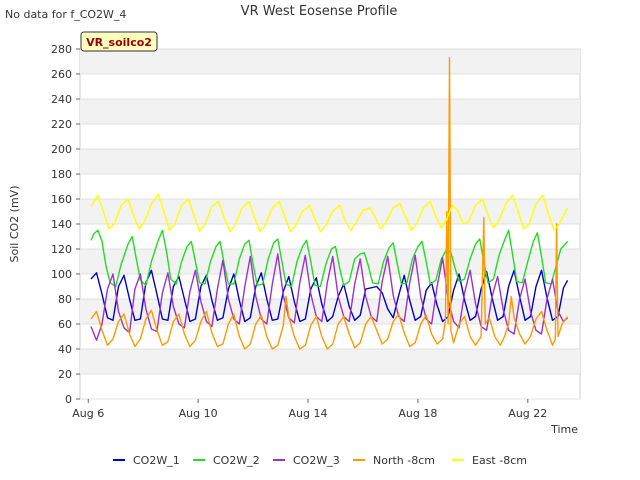  Describe the element at coordinates (65, 374) in the screenshot. I see `y-tick-label: 20` at that location.